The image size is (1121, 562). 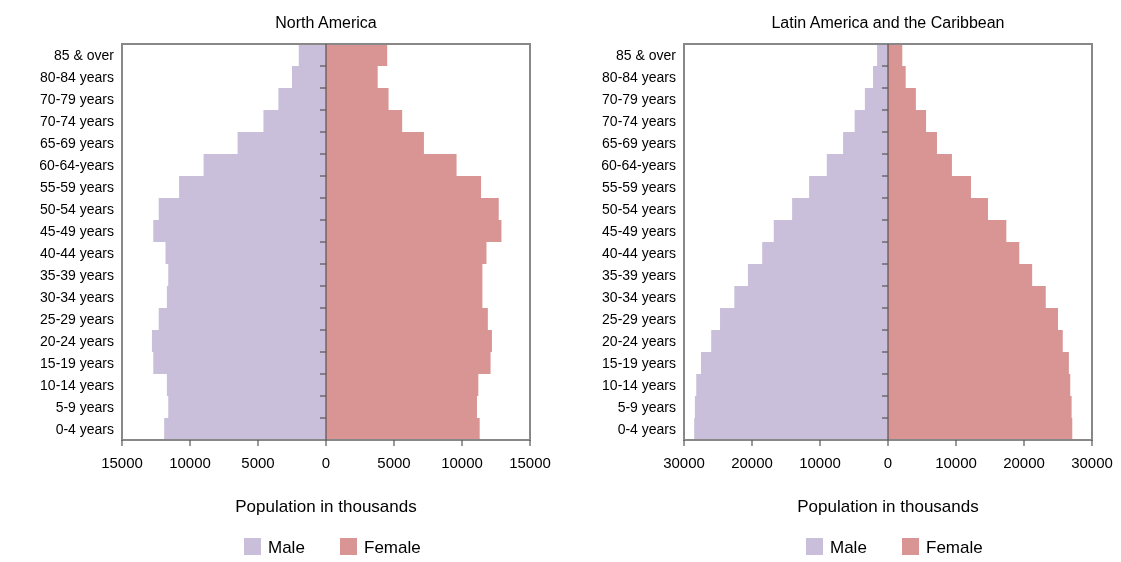 I want to click on chart-title: North America, so click(x=326, y=22).